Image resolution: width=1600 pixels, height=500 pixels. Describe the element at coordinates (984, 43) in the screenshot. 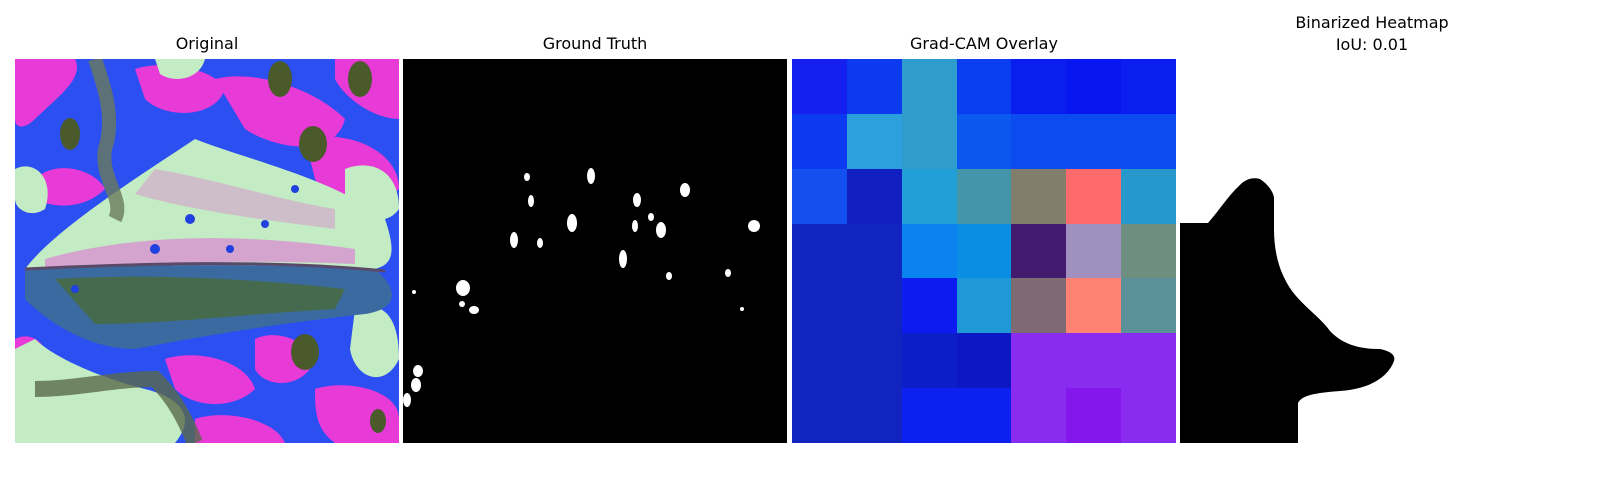

I see `panel-title-gradcam: Grad-CAM Overlay` at that location.